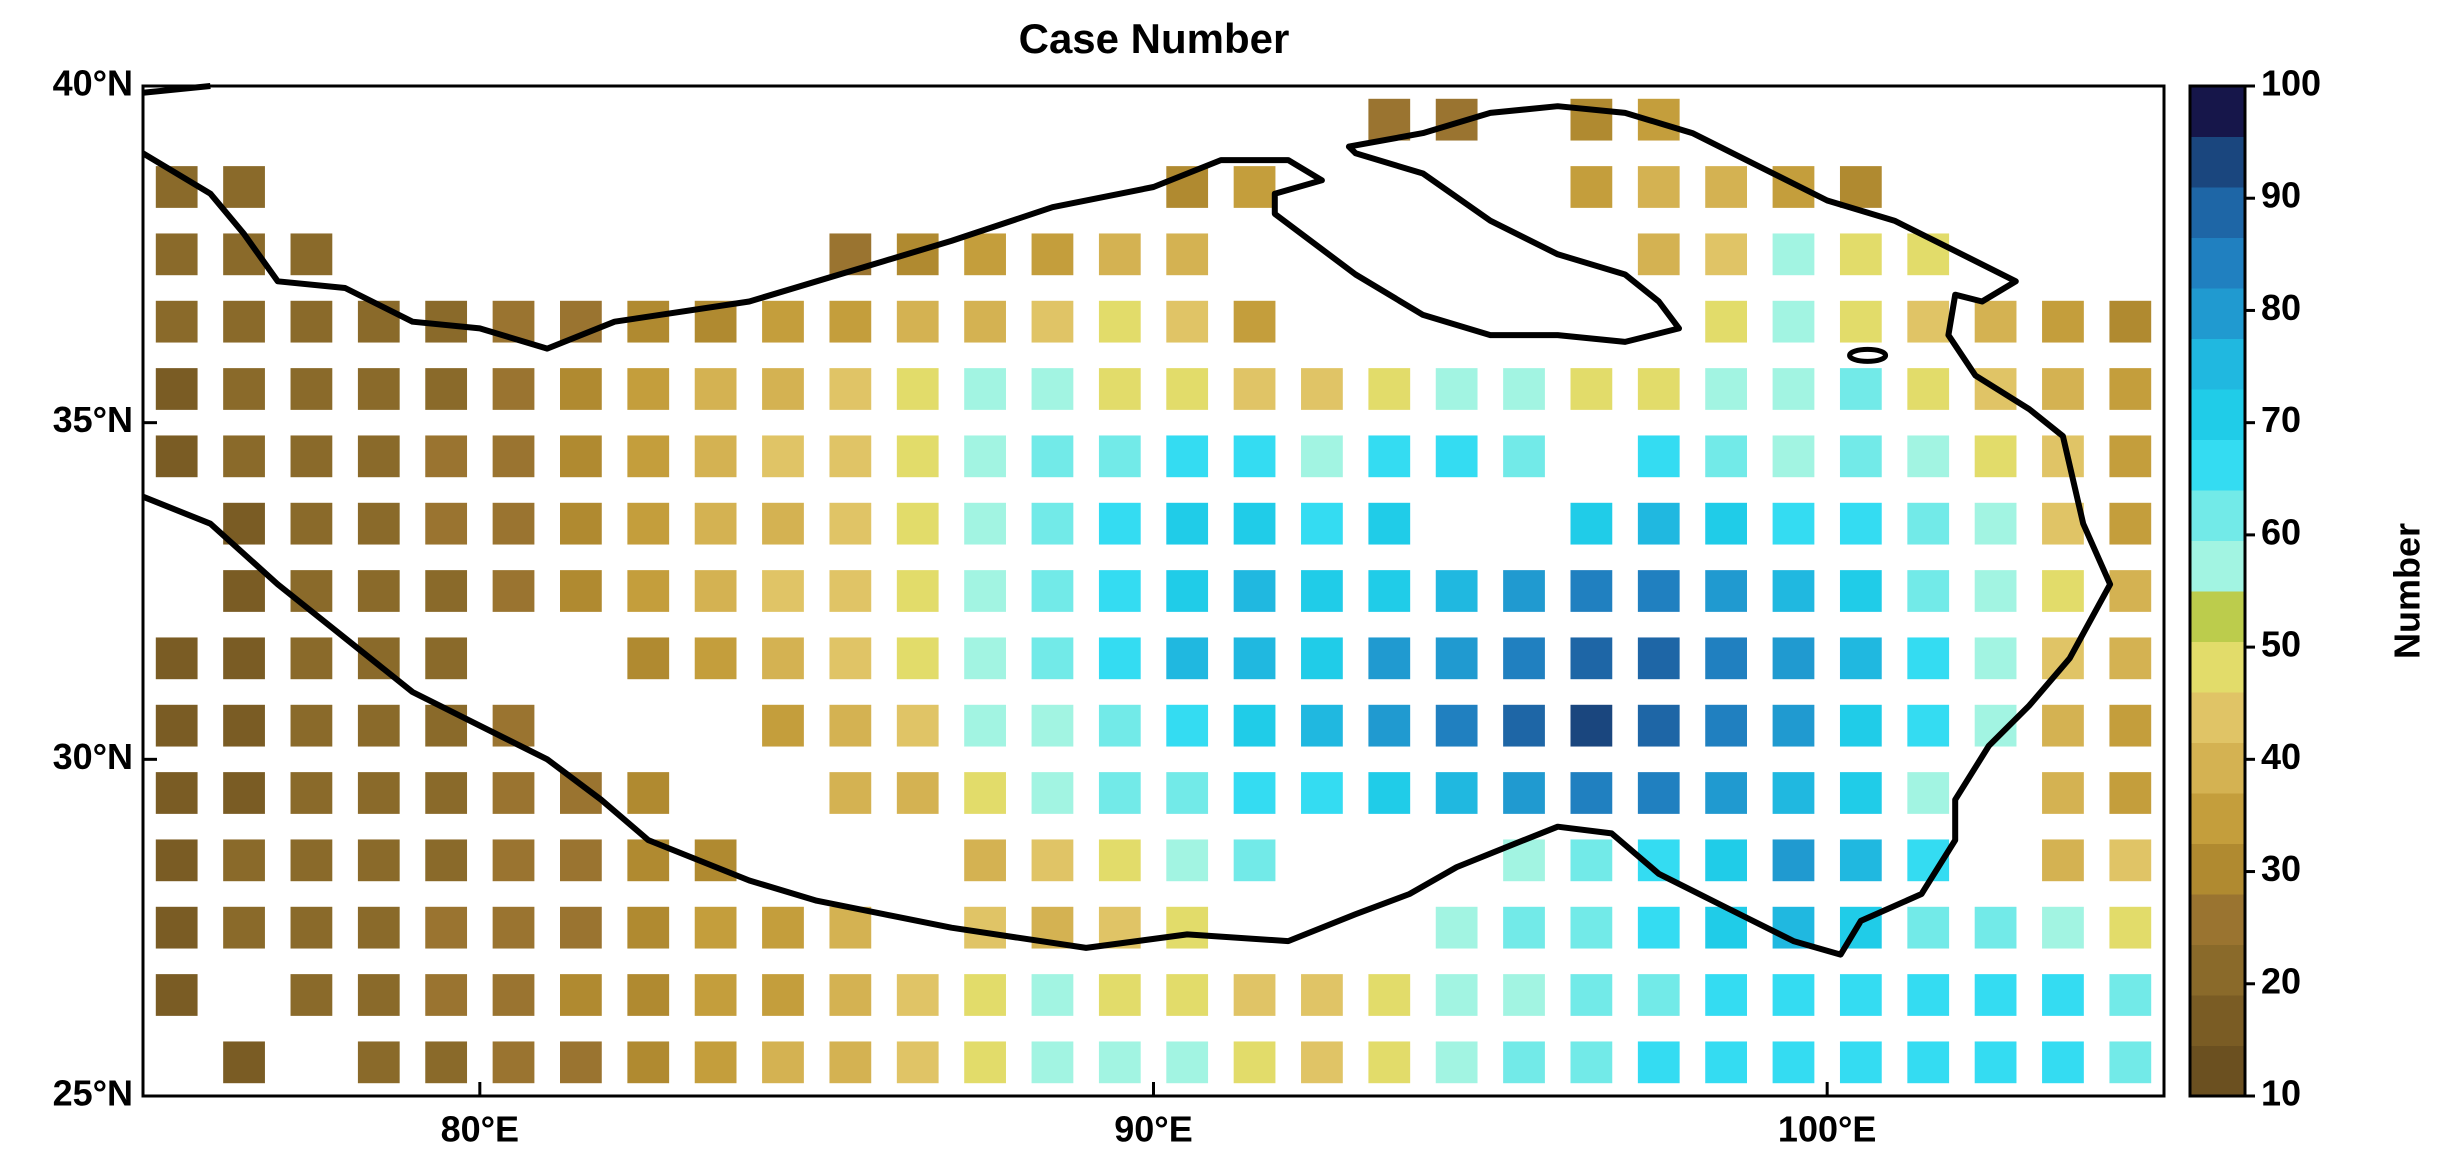 The image size is (2444, 1171). What do you see at coordinates (93, 419) in the screenshot?
I see `y-tick-label: 35°N` at bounding box center [93, 419].